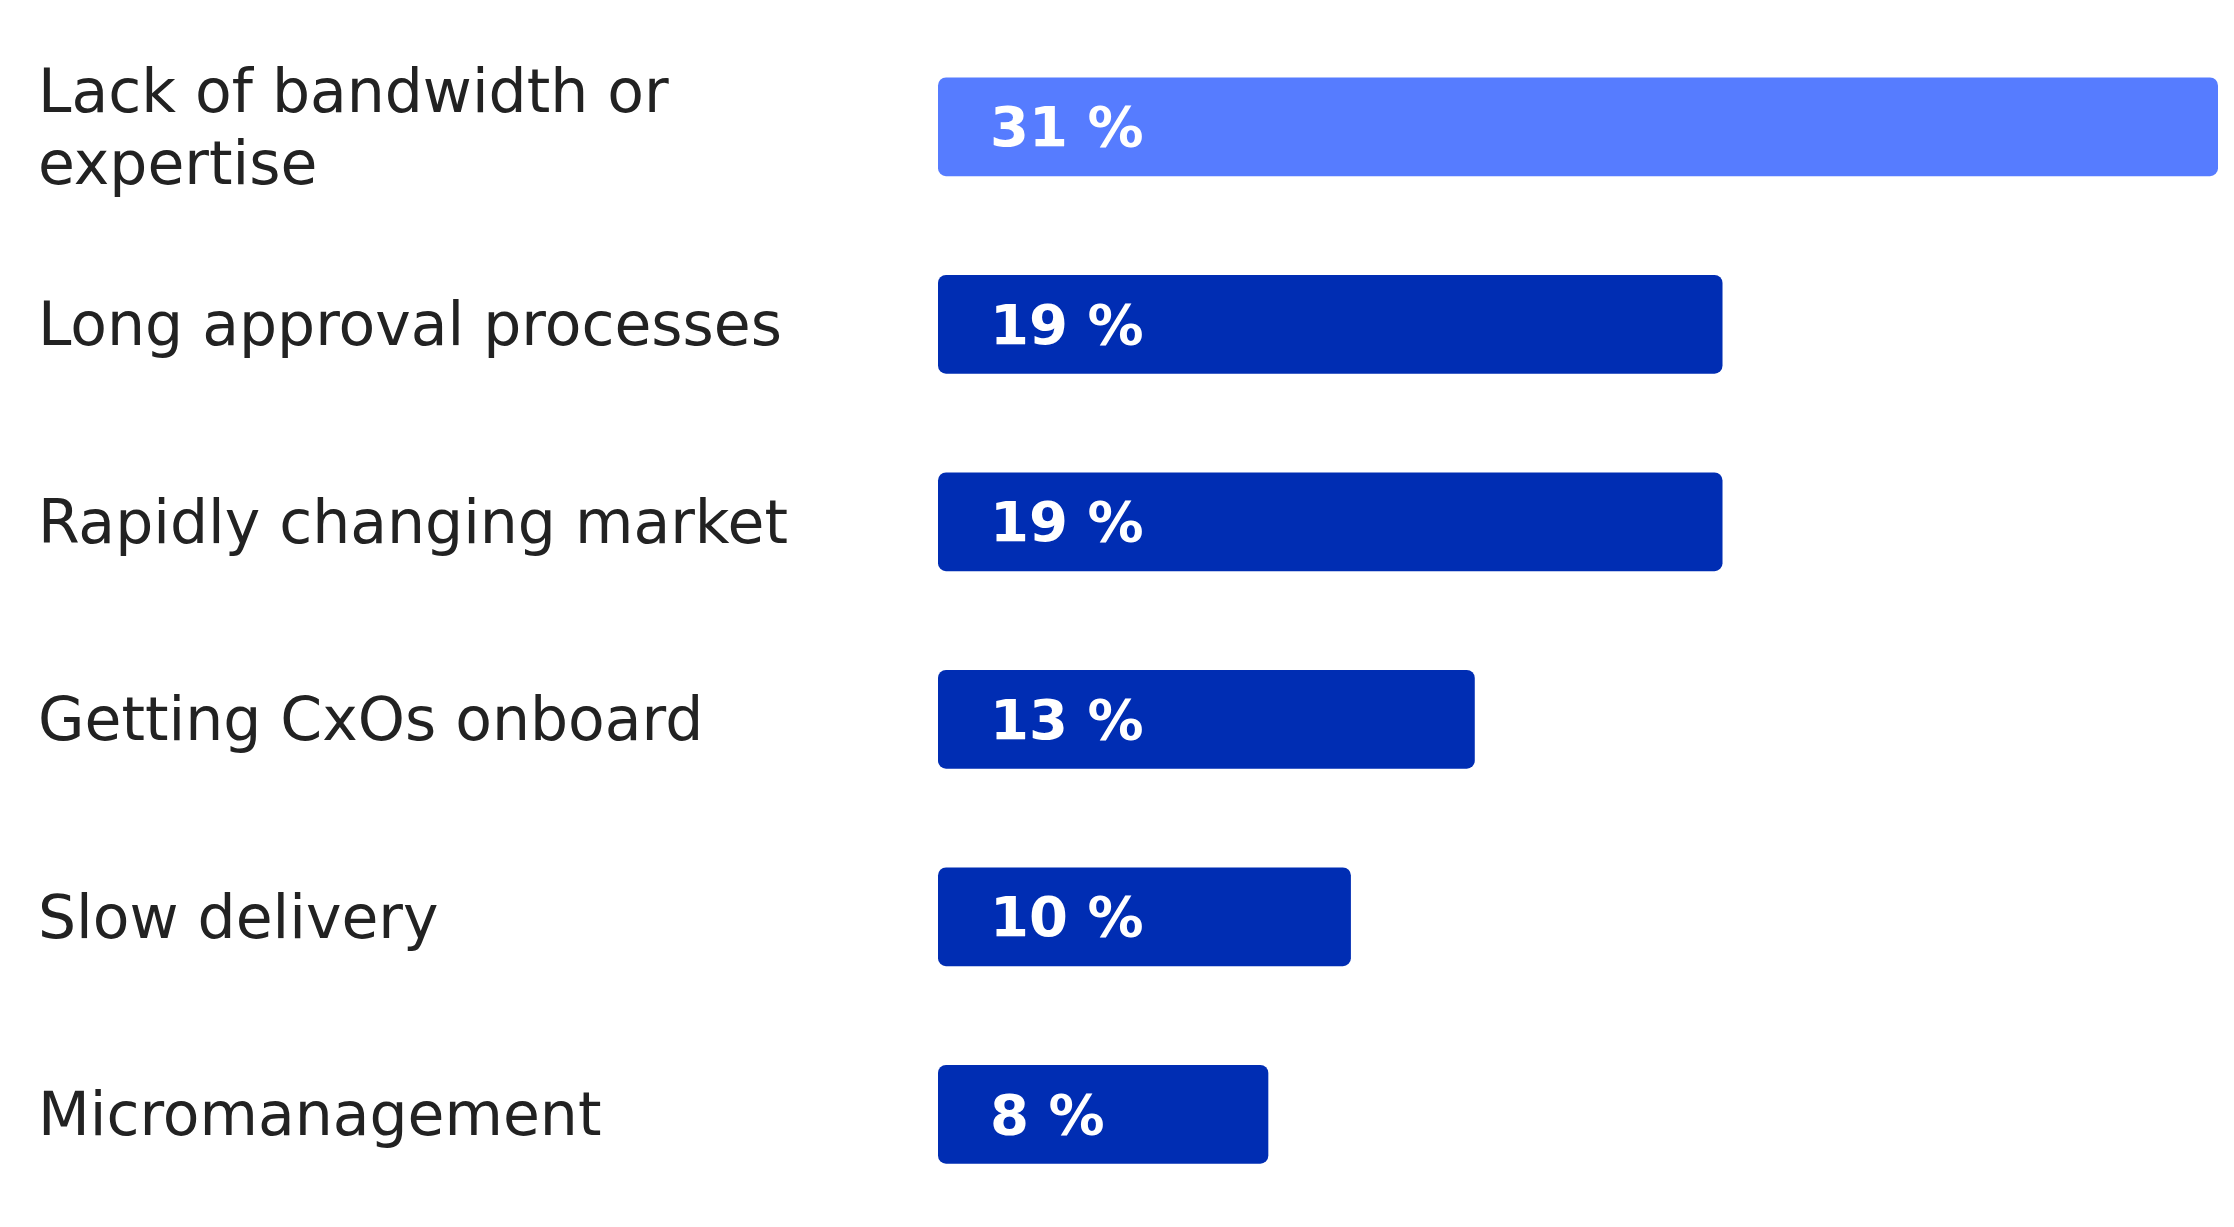  Describe the element at coordinates (238, 916) in the screenshot. I see `y-tick-label: Slow delivery` at that location.